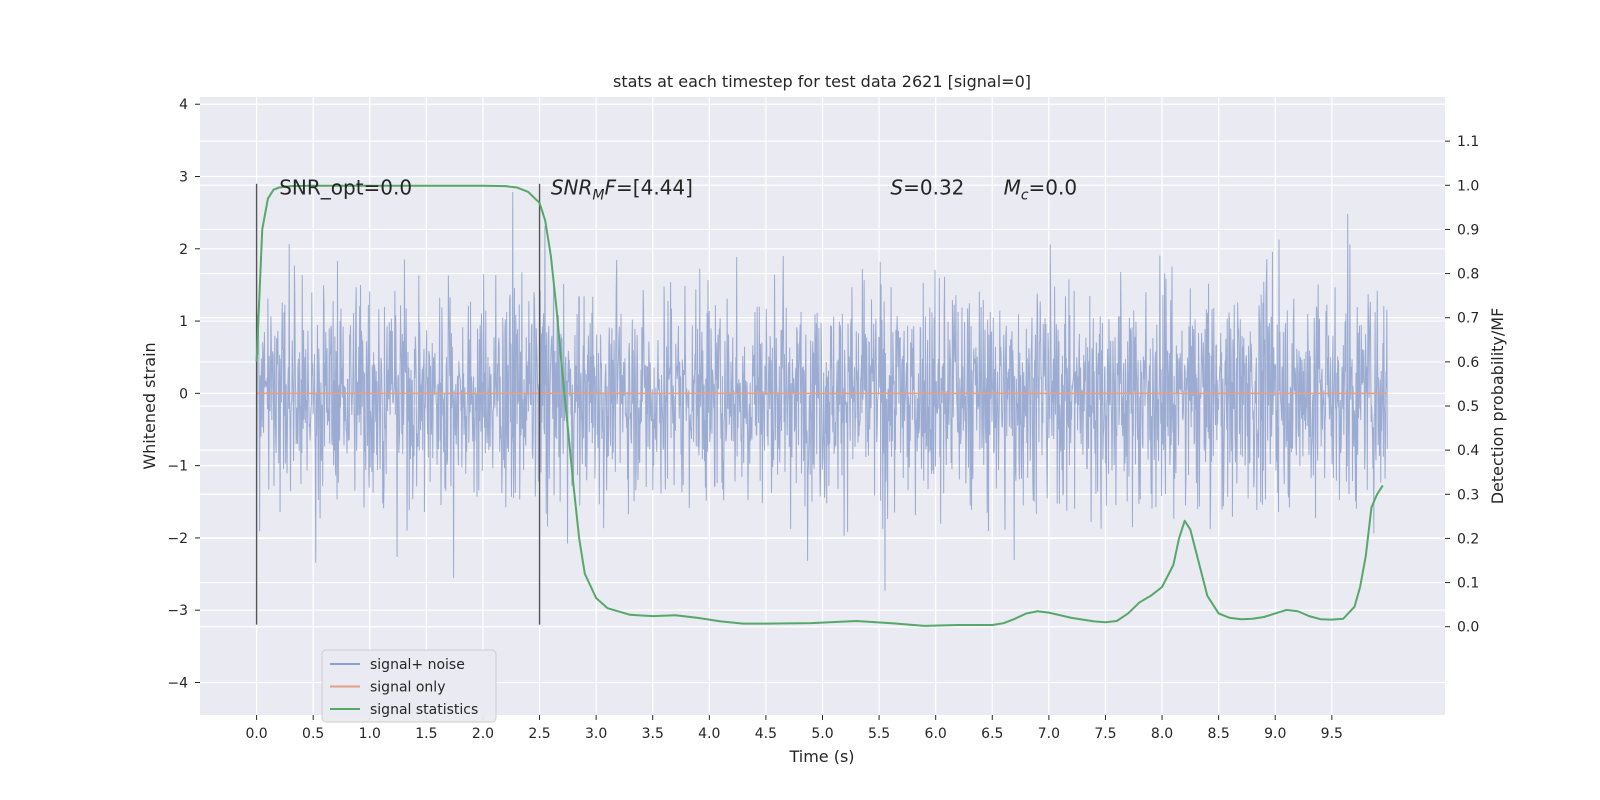  What do you see at coordinates (1162, 734) in the screenshot?
I see `x-tick-label: 8.0` at bounding box center [1162, 734].